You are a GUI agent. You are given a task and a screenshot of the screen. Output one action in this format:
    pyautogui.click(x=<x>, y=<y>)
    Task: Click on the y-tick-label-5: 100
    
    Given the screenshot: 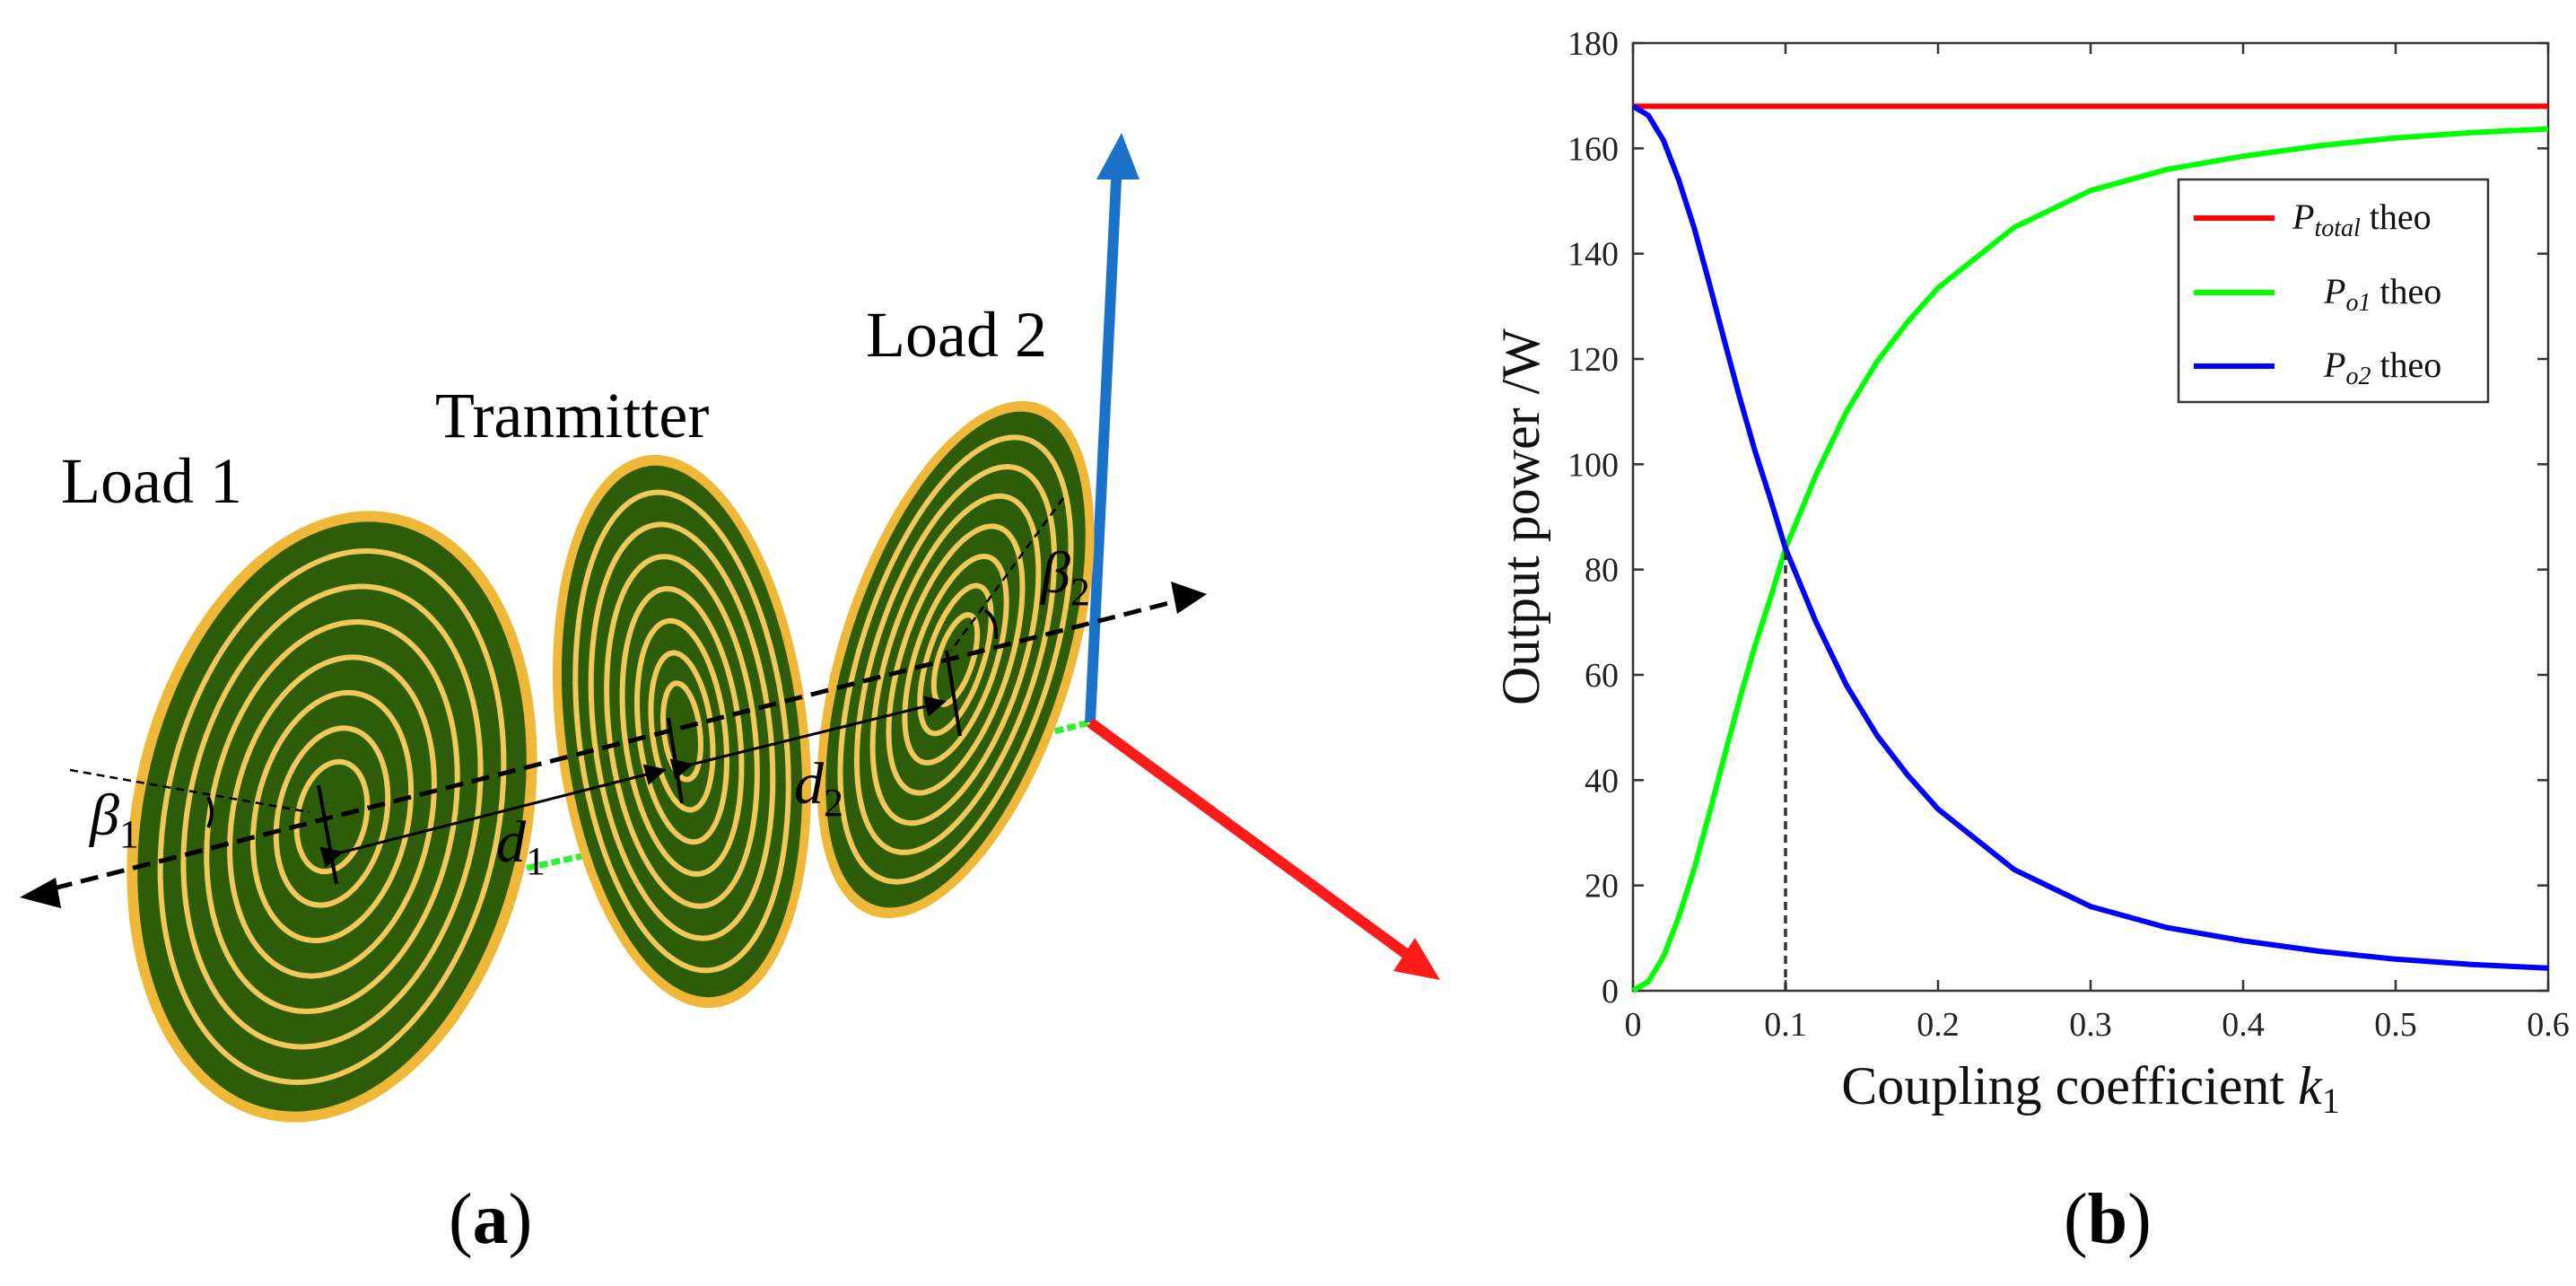 What is the action you would take?
    pyautogui.click(x=1593, y=465)
    